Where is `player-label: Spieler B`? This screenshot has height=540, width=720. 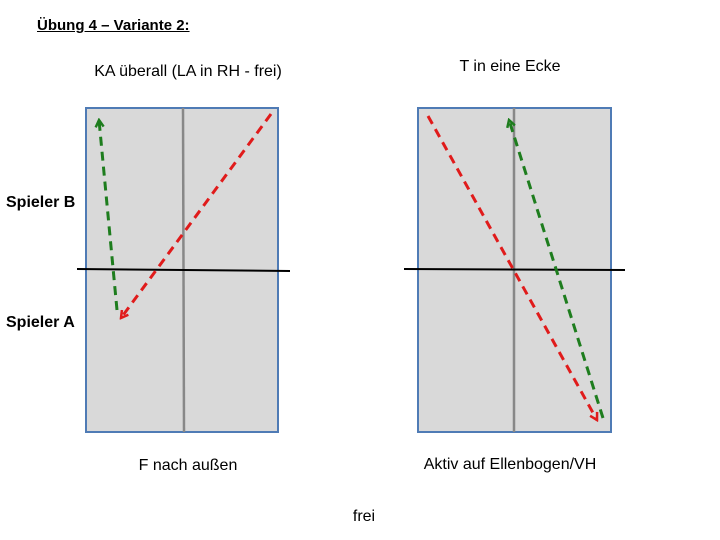 player-label: Spieler B is located at coordinates (41, 202).